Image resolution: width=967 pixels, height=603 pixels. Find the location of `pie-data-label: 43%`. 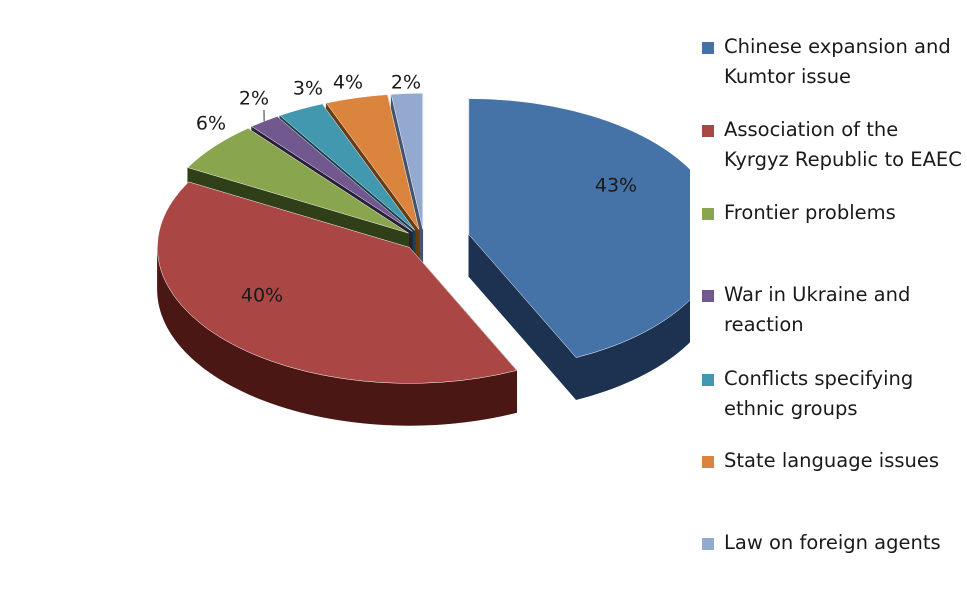

pie-data-label: 43% is located at coordinates (616, 186).